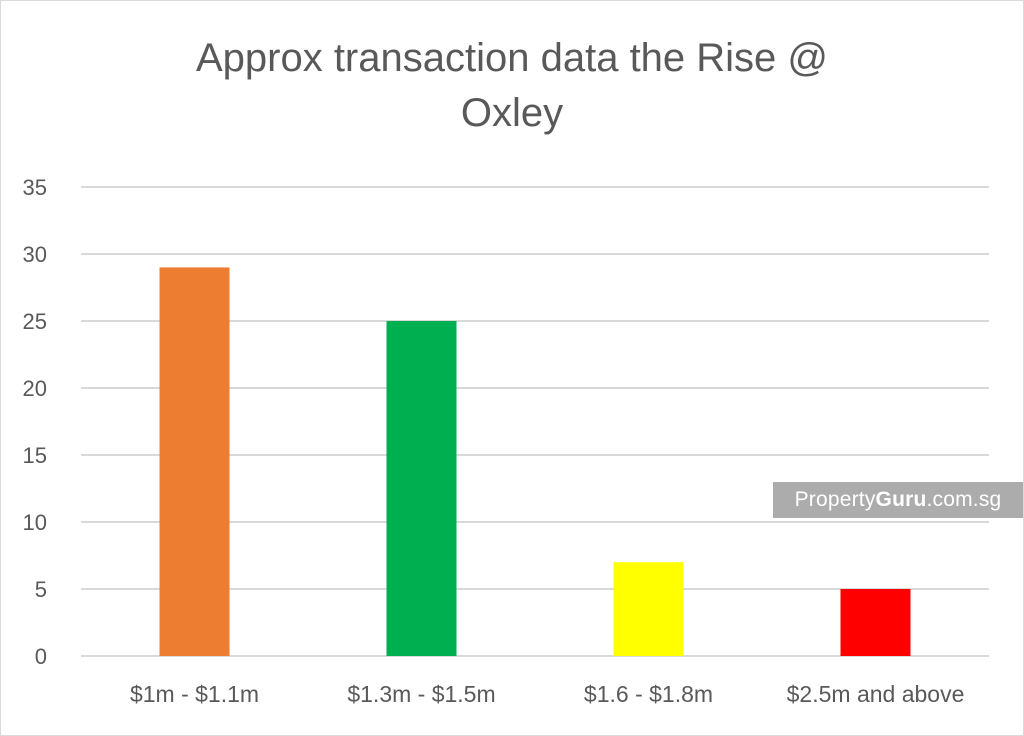 This screenshot has height=736, width=1024. Describe the element at coordinates (876, 694) in the screenshot. I see `x-category-label-4: $2.5m and above` at that location.